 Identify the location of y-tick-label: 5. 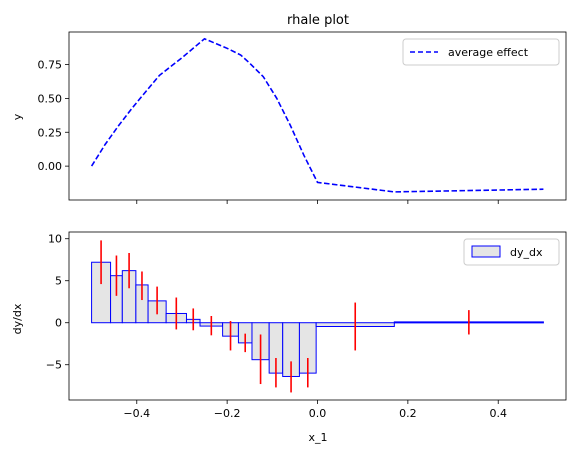
(58, 281).